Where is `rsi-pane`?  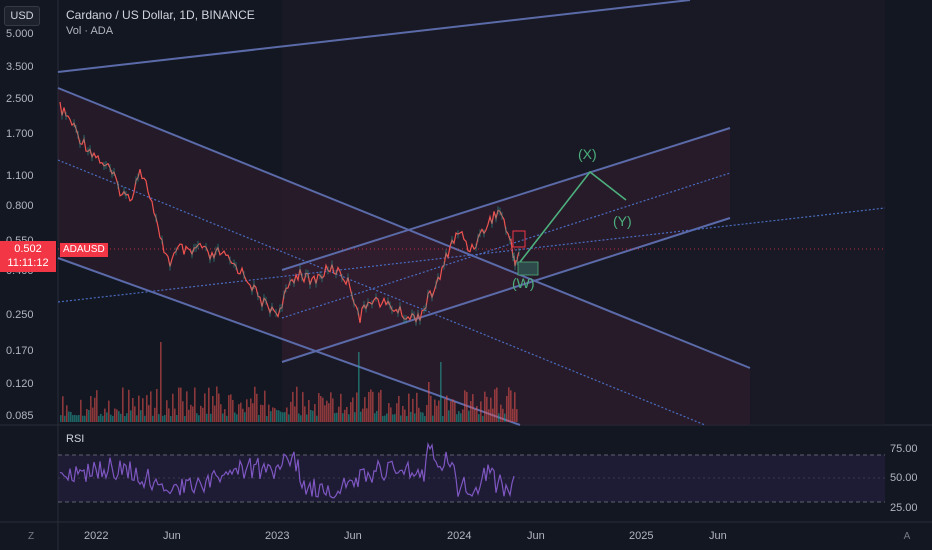 rsi-pane is located at coordinates (471, 478).